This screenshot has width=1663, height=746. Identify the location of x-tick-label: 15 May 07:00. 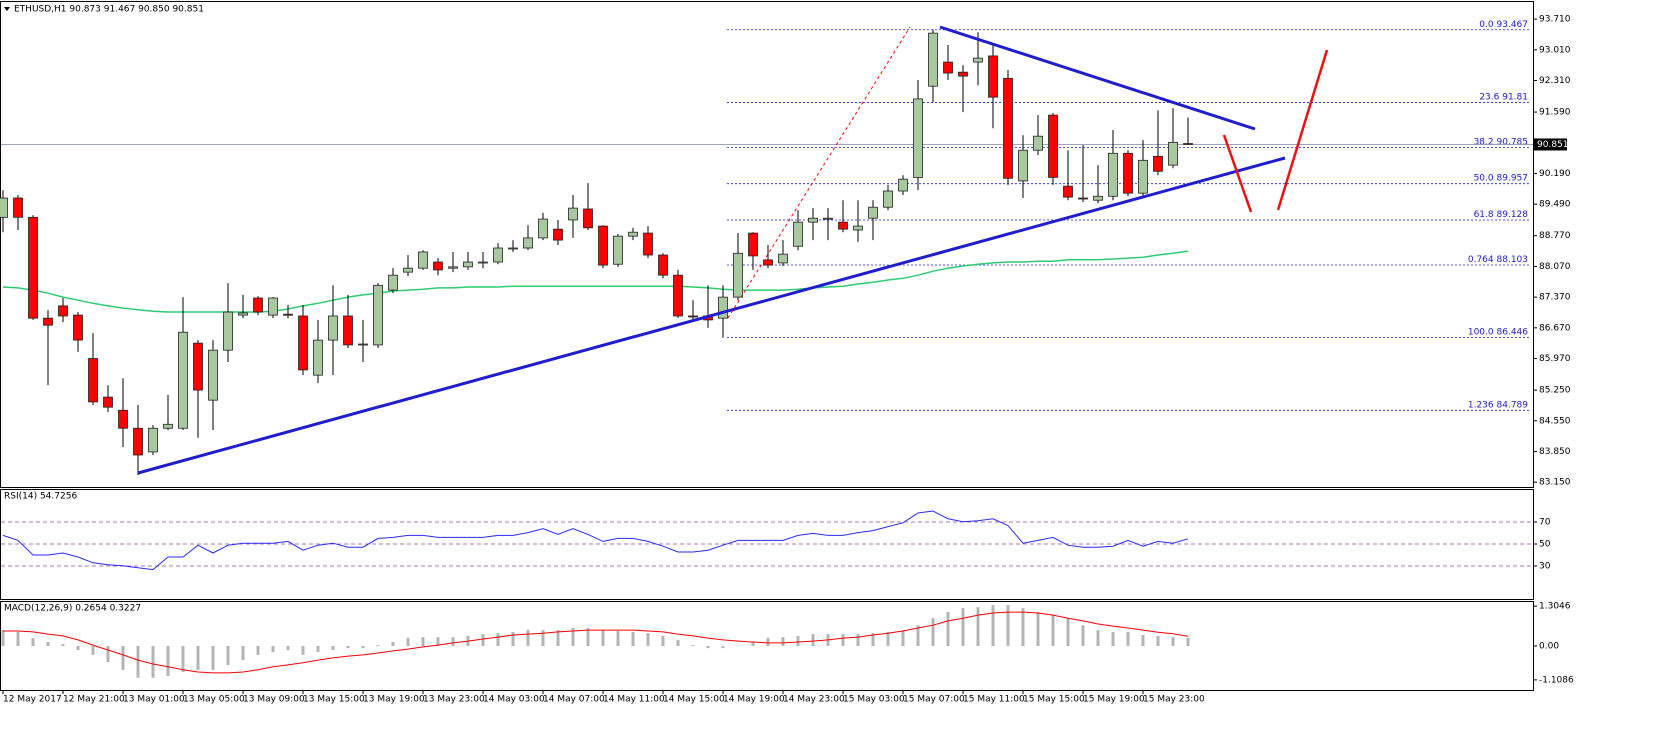
(934, 700).